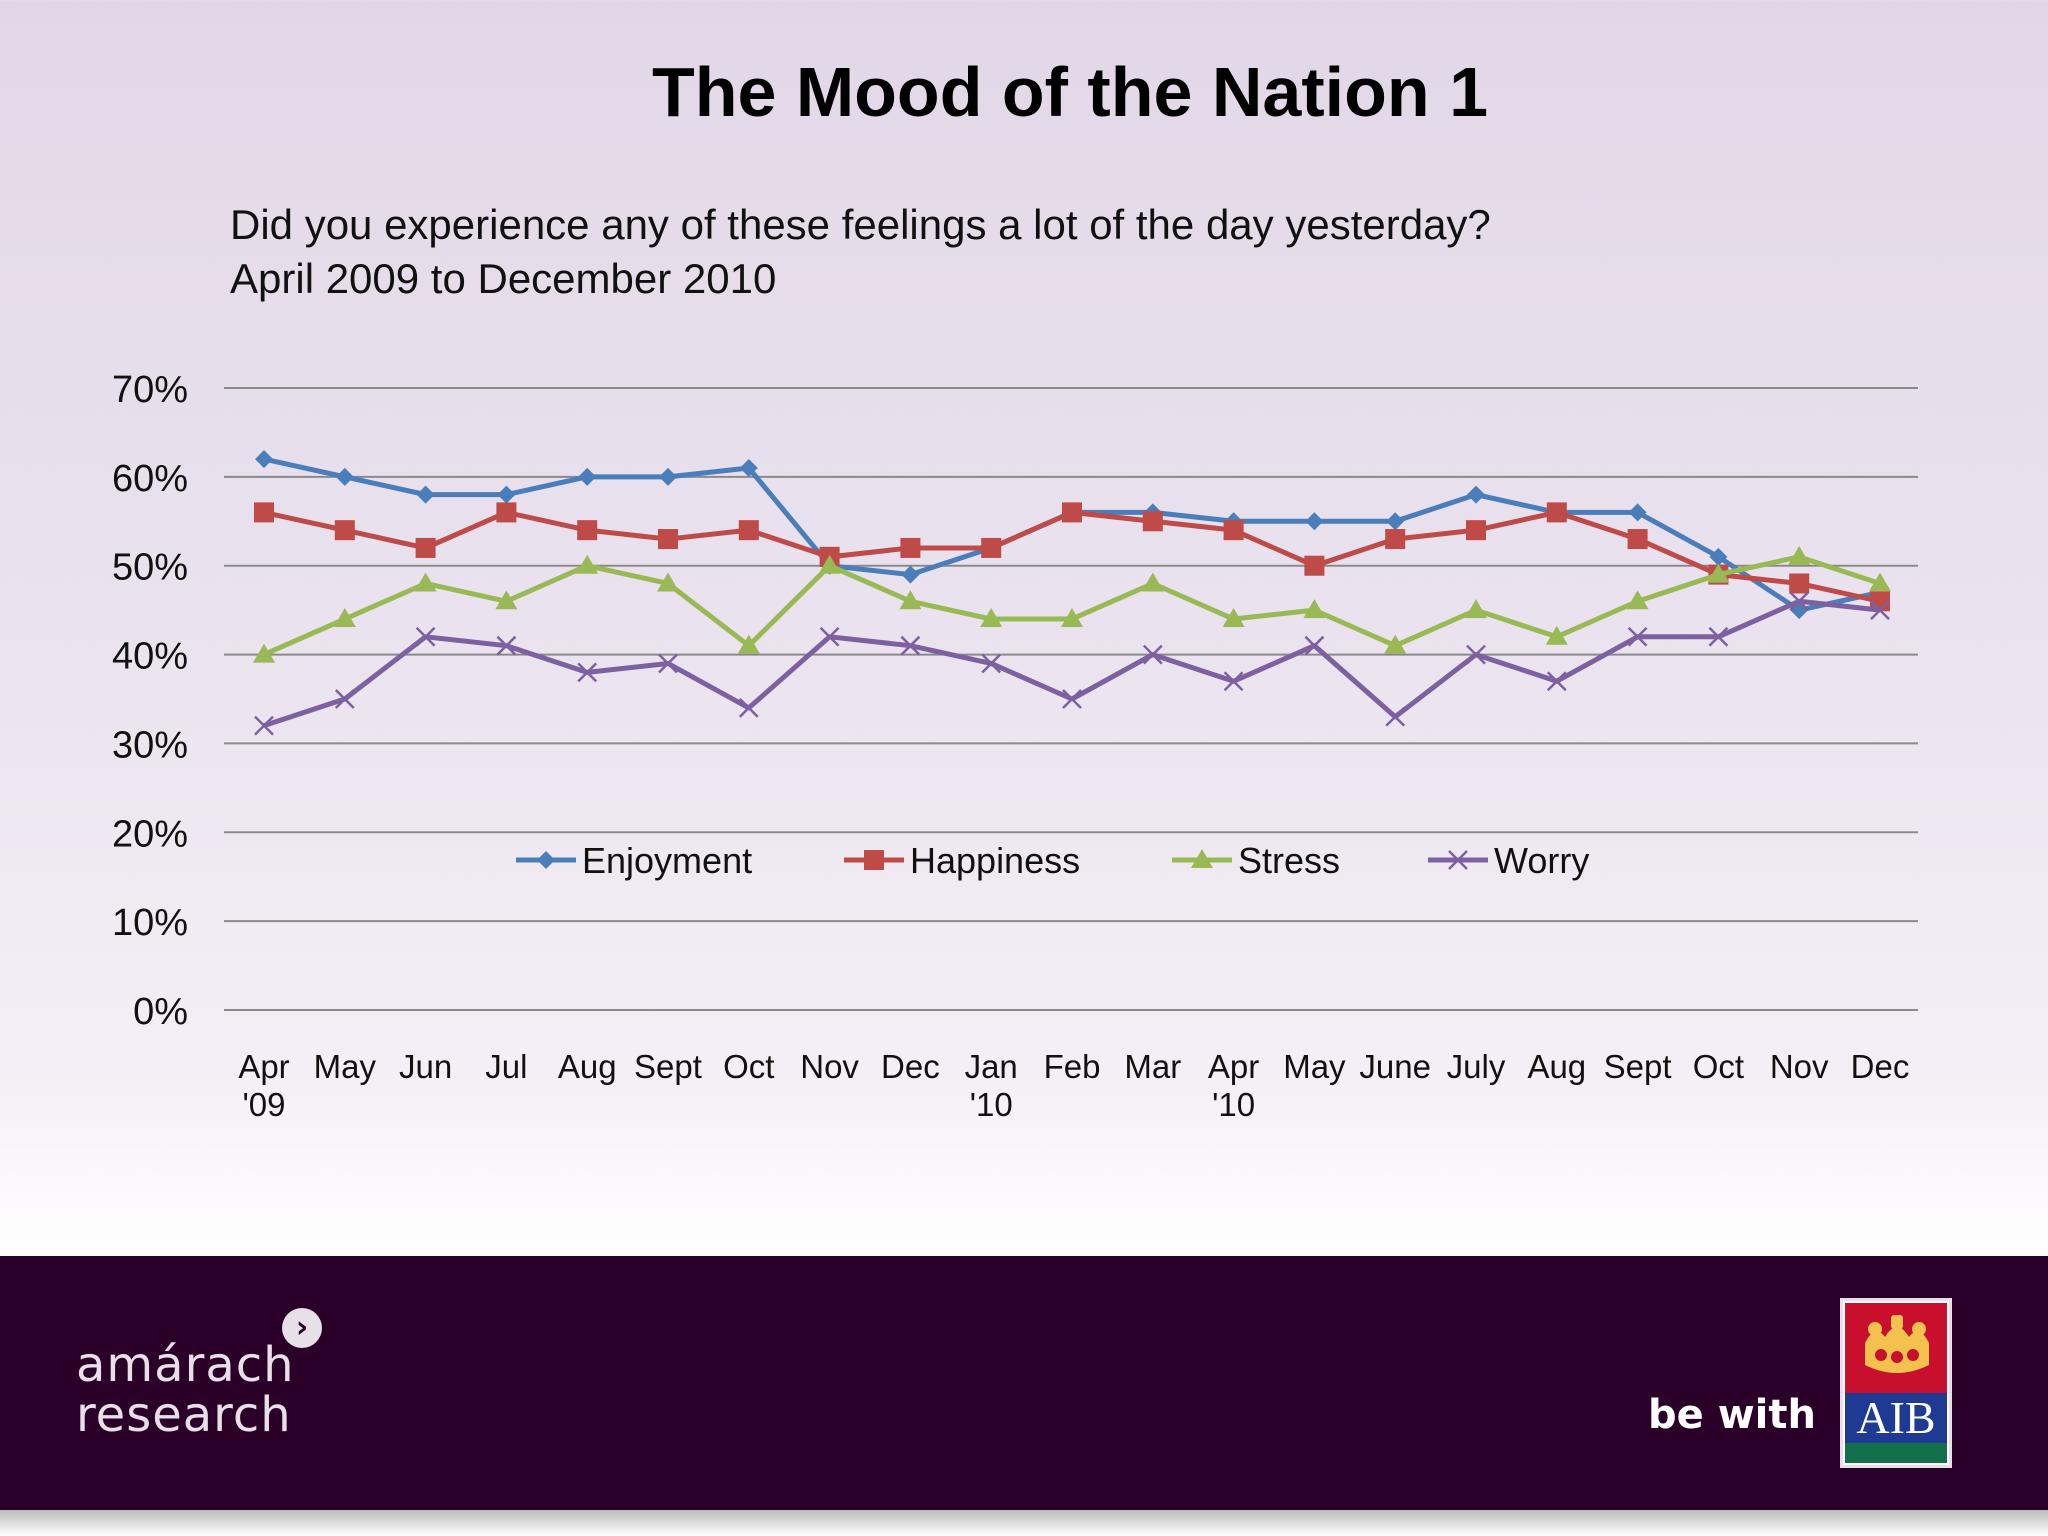 The height and width of the screenshot is (1536, 2048). I want to click on legend-label: Happiness, so click(995, 860).